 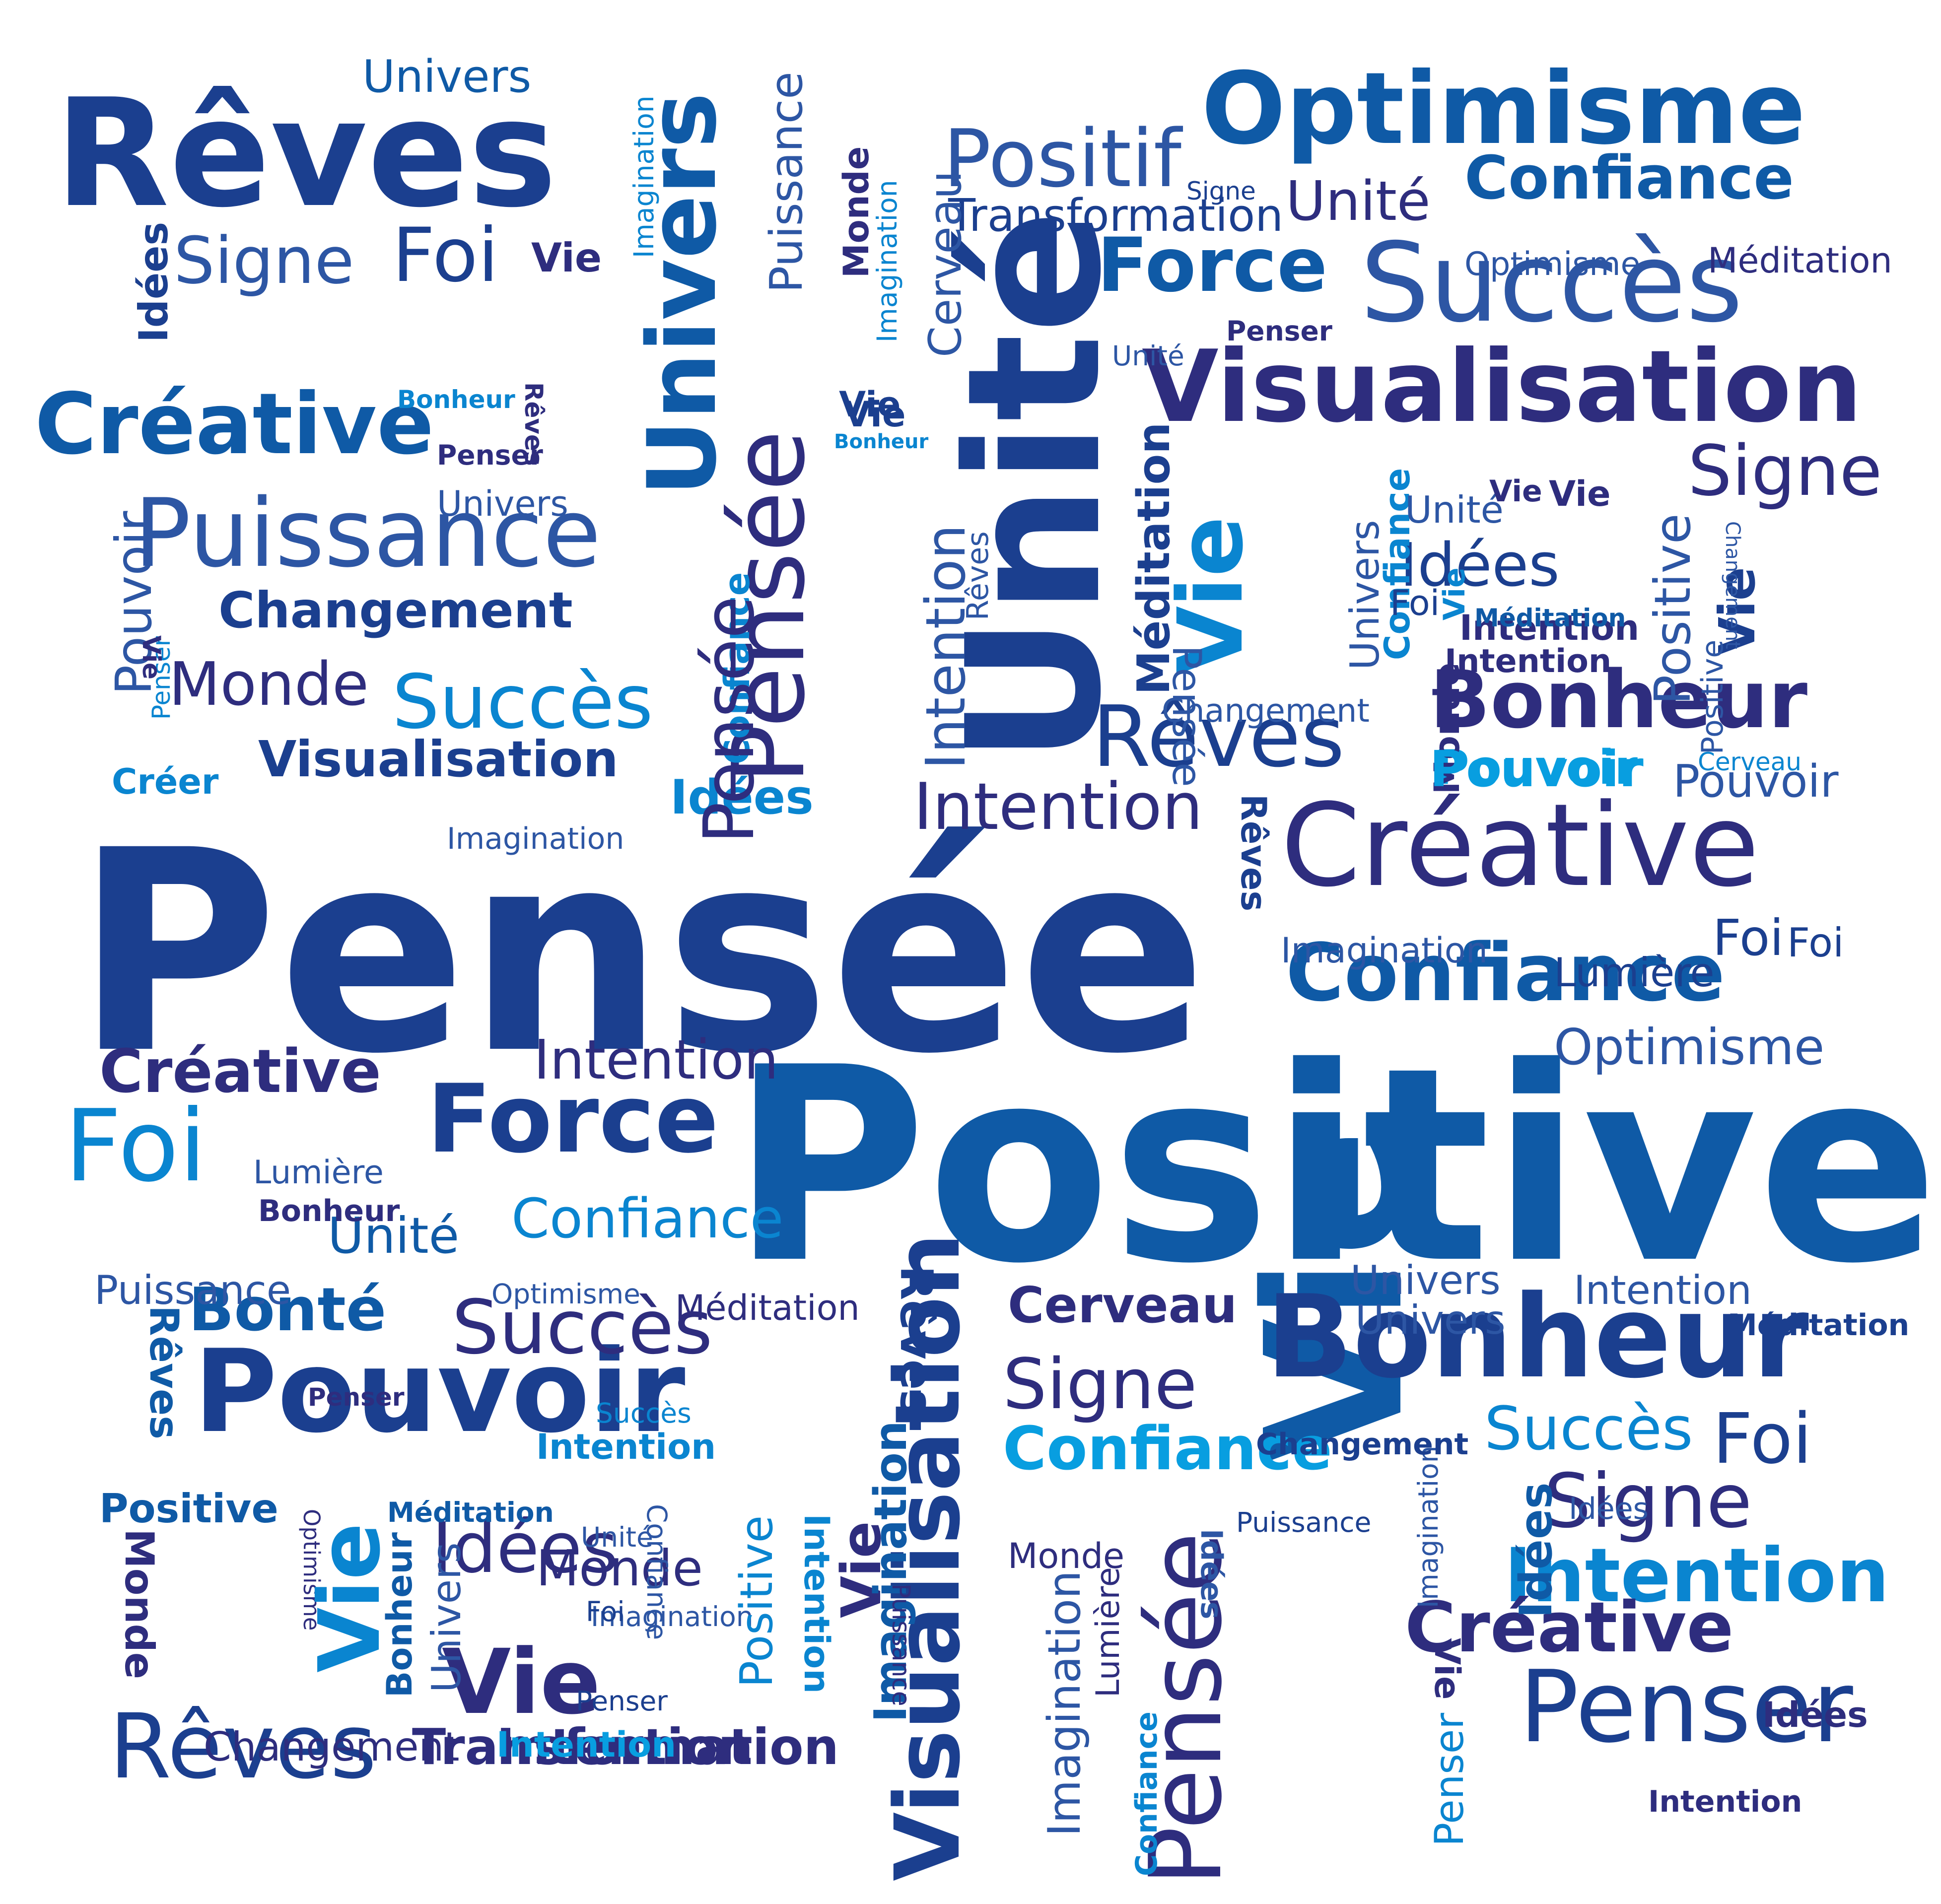 I want to click on word-43: Confiance, so click(x=1168, y=1449).